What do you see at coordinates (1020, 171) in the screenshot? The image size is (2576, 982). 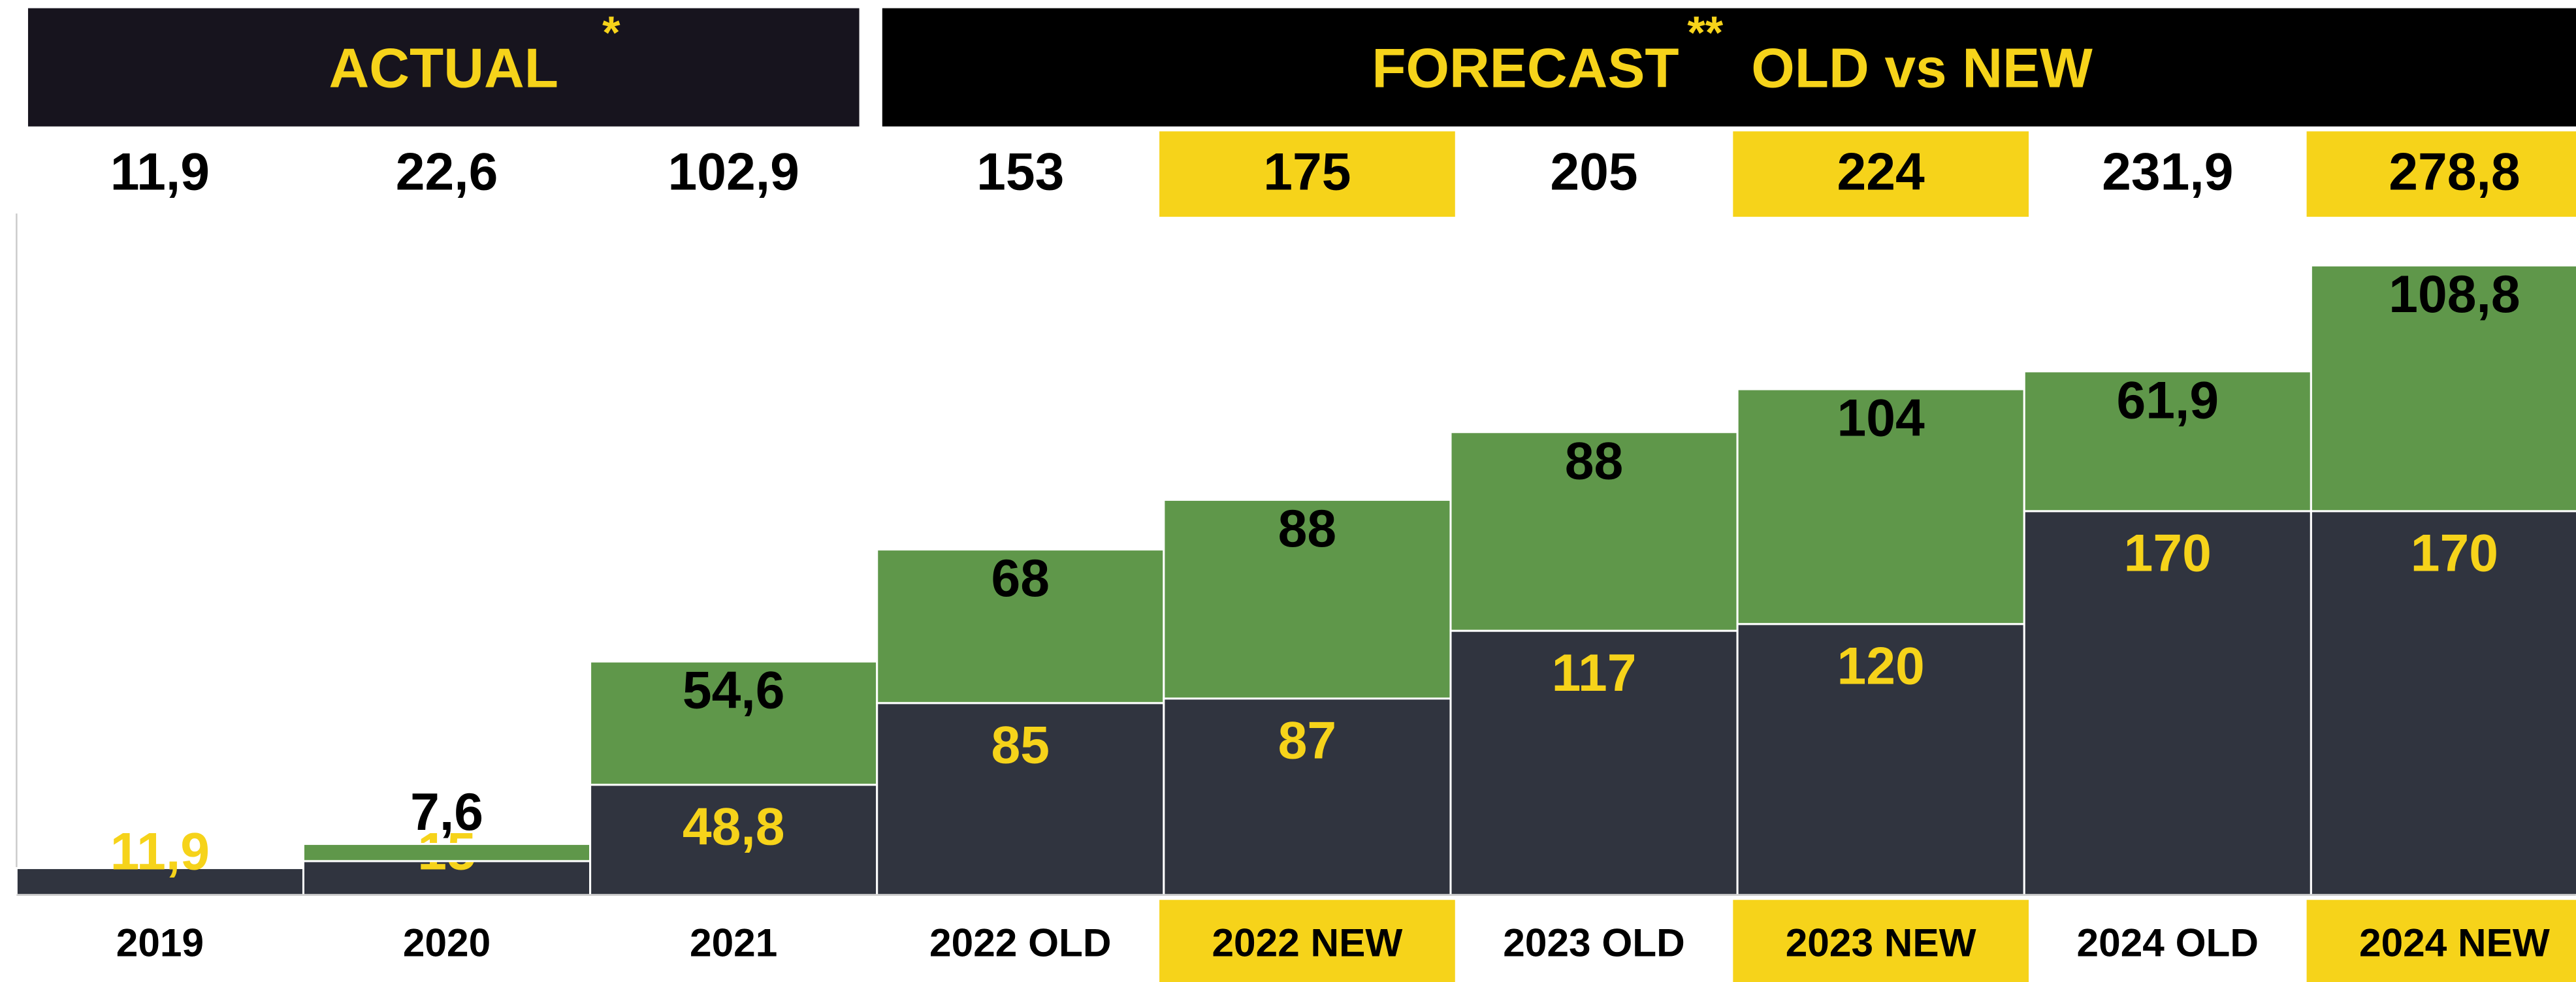 I see `total-label: 153` at bounding box center [1020, 171].